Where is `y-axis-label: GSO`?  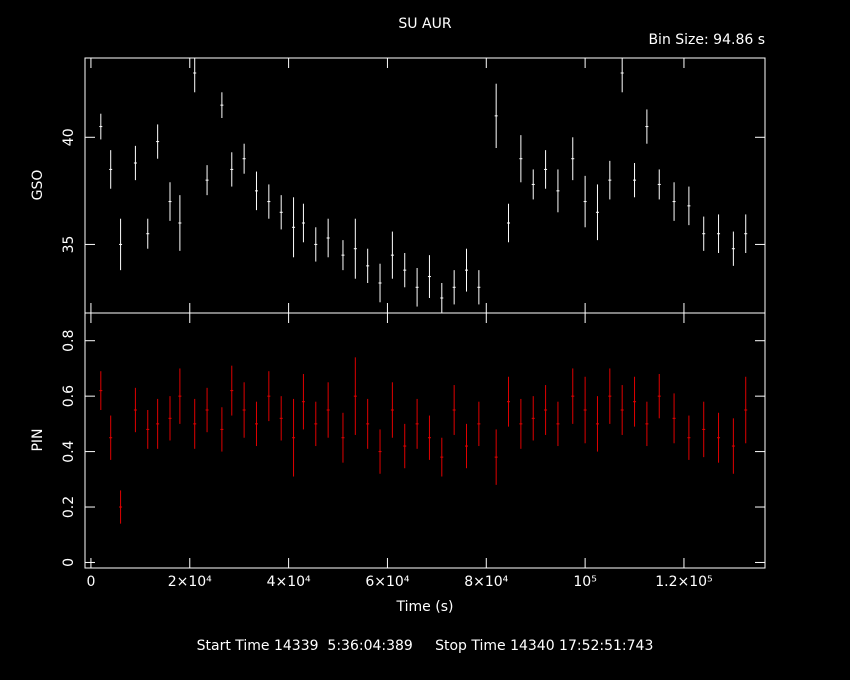
y-axis-label: GSO is located at coordinates (38, 185).